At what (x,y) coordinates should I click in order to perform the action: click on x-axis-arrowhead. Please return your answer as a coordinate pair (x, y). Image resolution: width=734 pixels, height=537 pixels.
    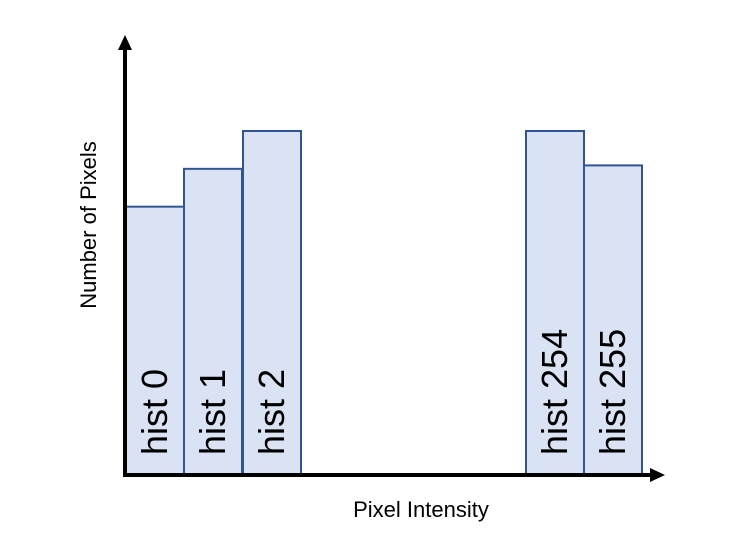
    Looking at the image, I should click on (657, 475).